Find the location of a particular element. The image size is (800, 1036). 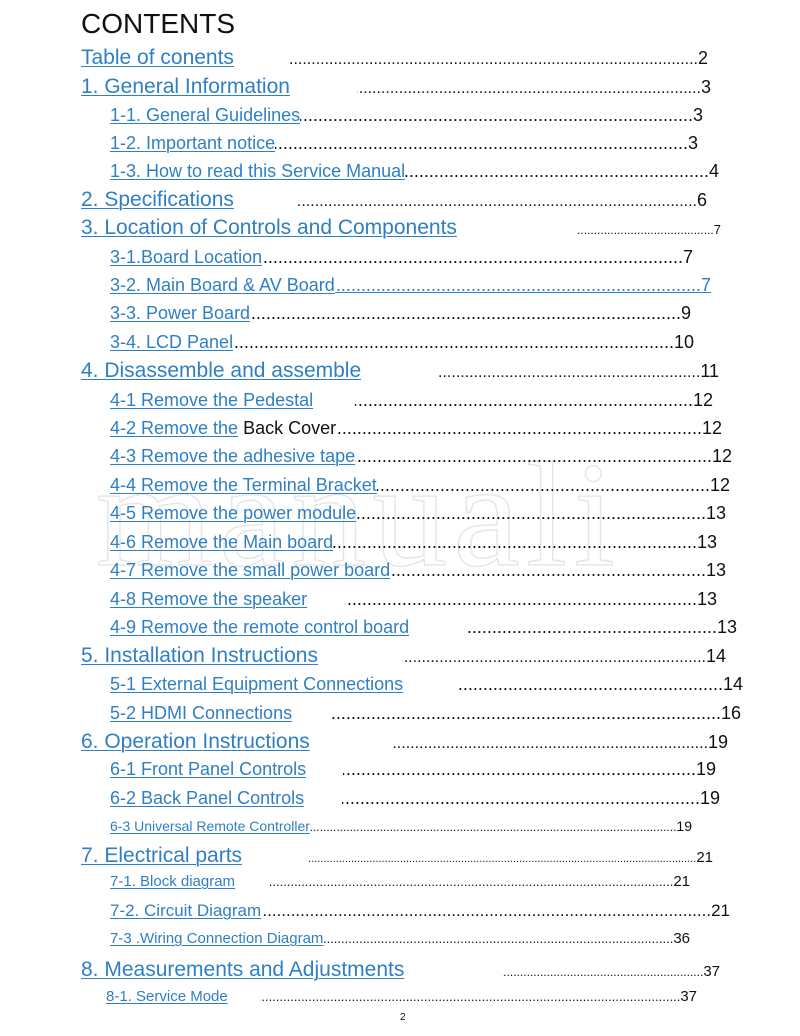

toc-entry-link: 1. General Information is located at coordinates (185, 87).